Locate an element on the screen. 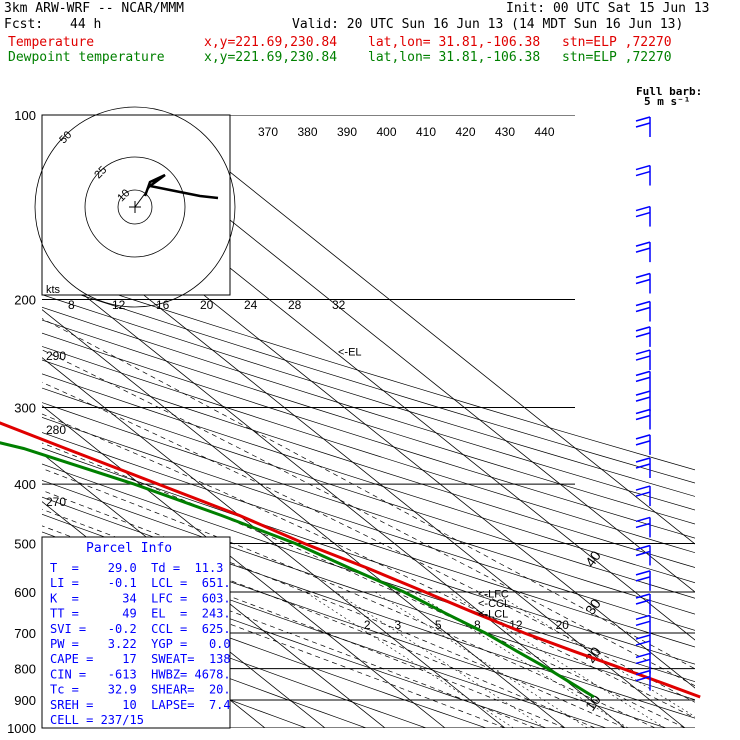 This screenshot has height=740, width=740. theta-side-label: 280 is located at coordinates (56, 430).